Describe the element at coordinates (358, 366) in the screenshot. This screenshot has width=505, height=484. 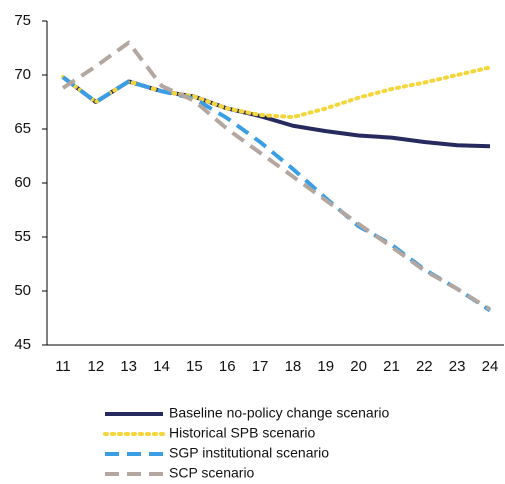
I see `x-tick-label: 20` at that location.